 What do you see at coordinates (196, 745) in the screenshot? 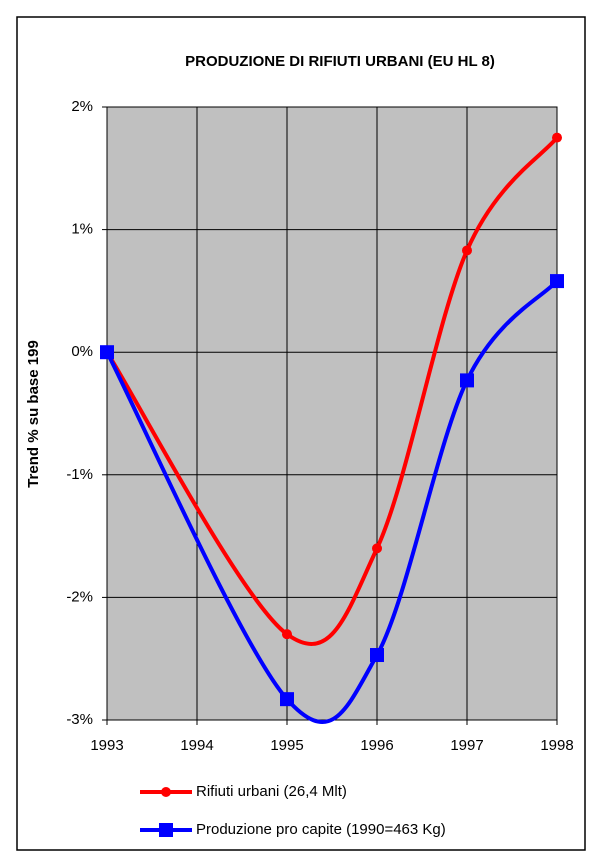
I see `x-tick-label: 1994` at bounding box center [196, 745].